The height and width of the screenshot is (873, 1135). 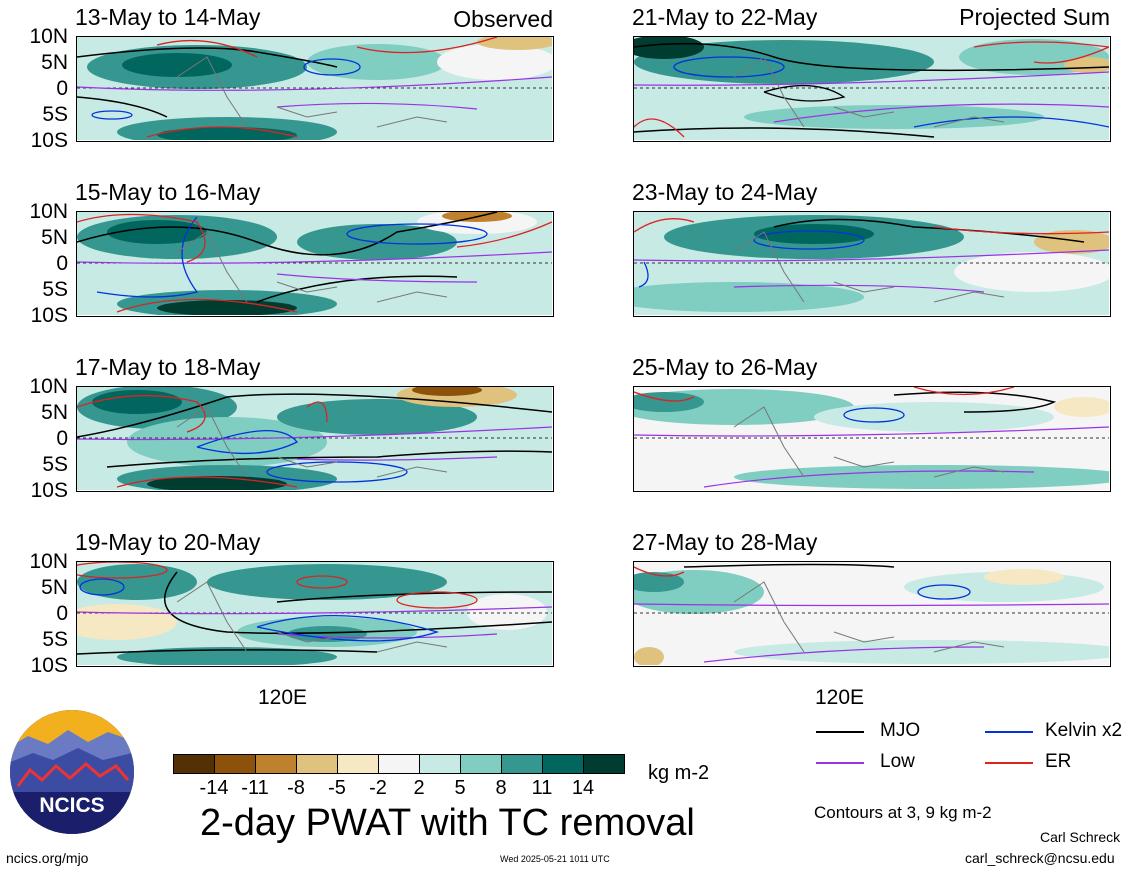 What do you see at coordinates (542, 788) in the screenshot?
I see `colorbar-tick: 11` at bounding box center [542, 788].